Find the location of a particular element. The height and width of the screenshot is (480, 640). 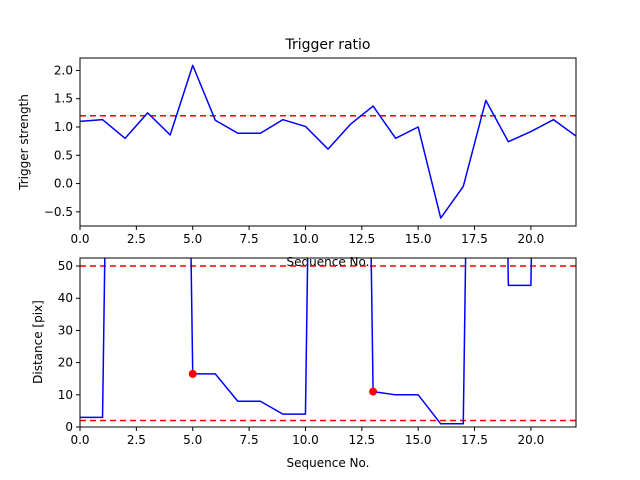

y-axis-label: Distance [pix] is located at coordinates (38, 342).